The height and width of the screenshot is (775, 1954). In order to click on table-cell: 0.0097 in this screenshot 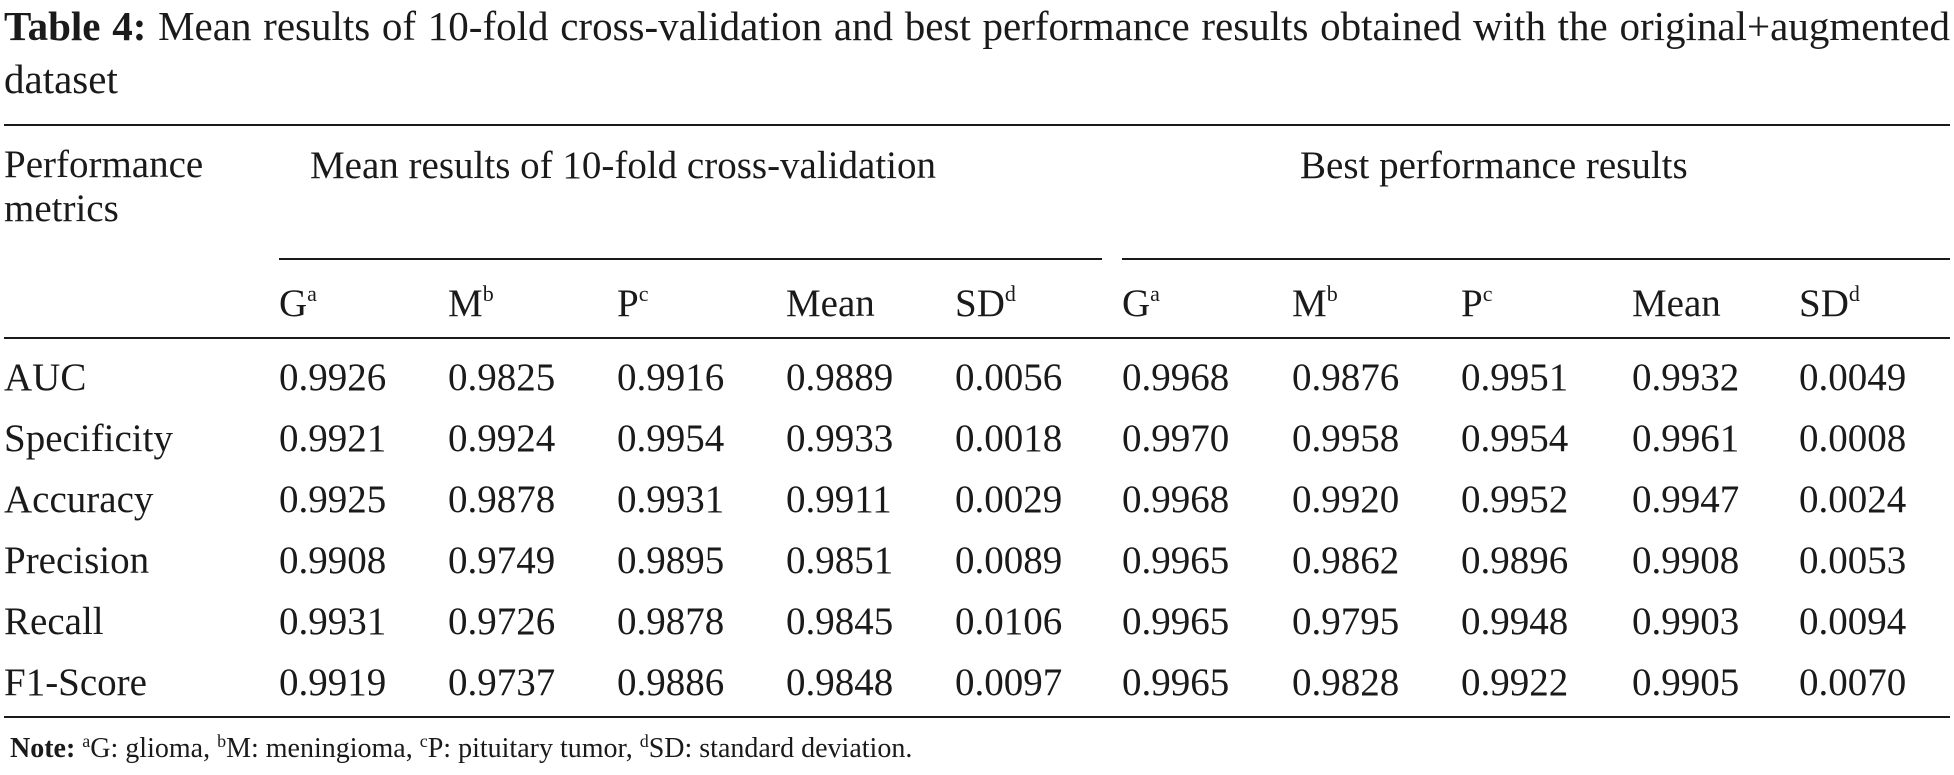, I will do `click(1009, 682)`.